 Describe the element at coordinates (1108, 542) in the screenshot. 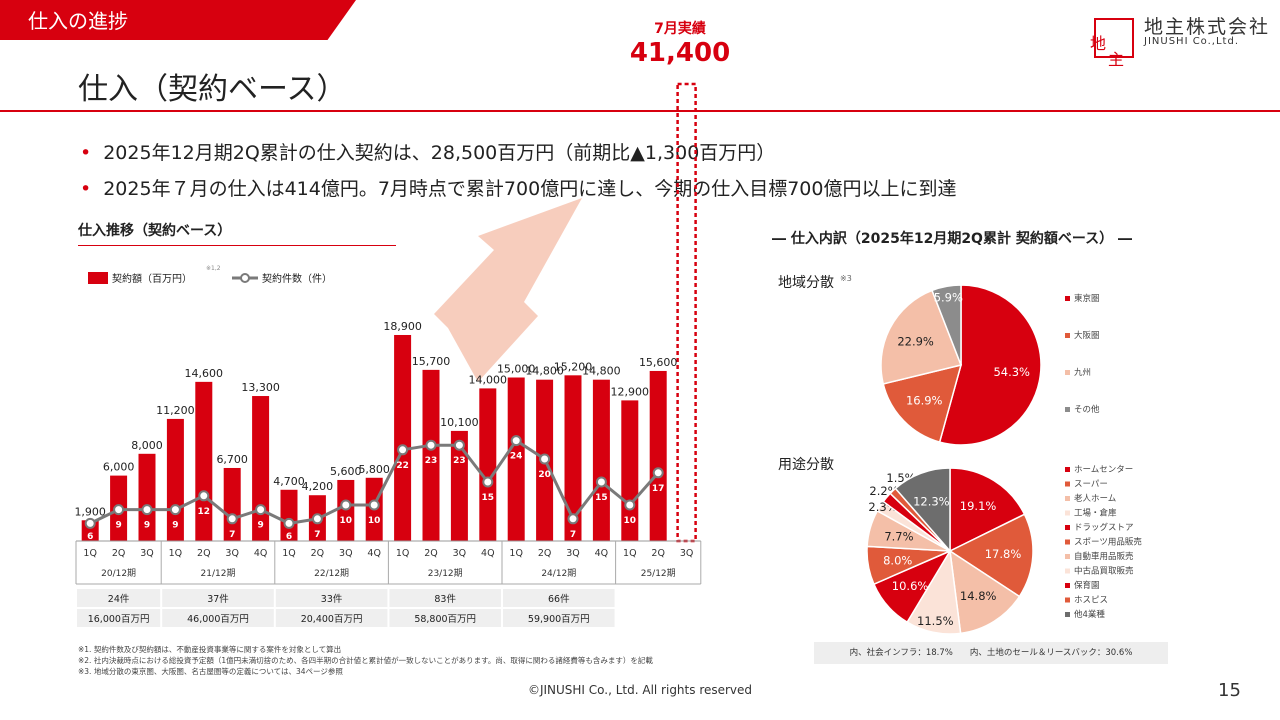

I see `usage-legend-label: スポーツ用品販売` at that location.